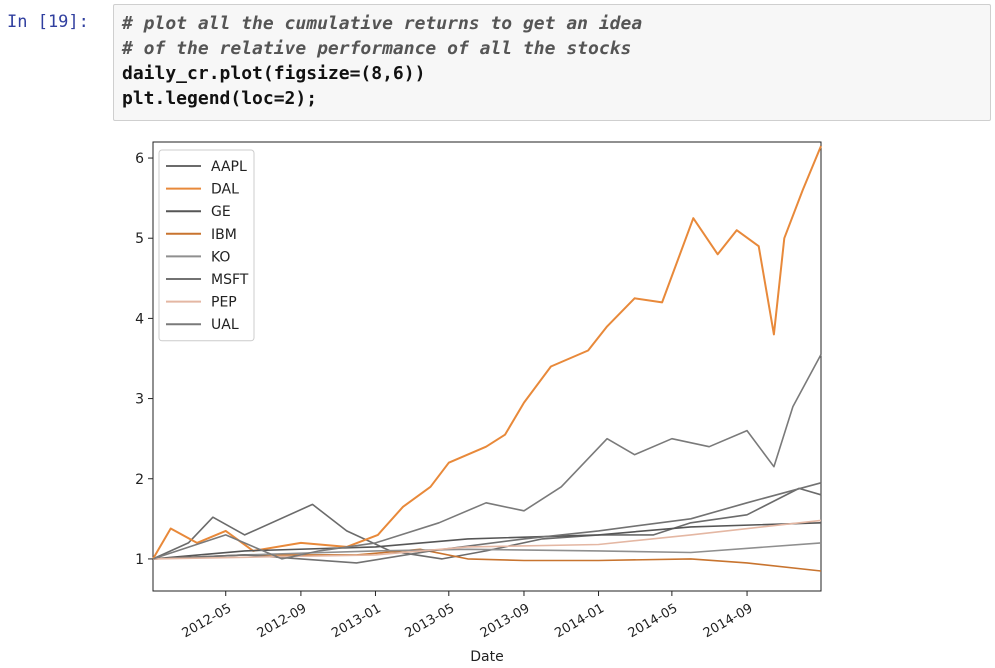  I want to click on code-line: daily_cr.plot(figsize=(8,6)), so click(274, 73).